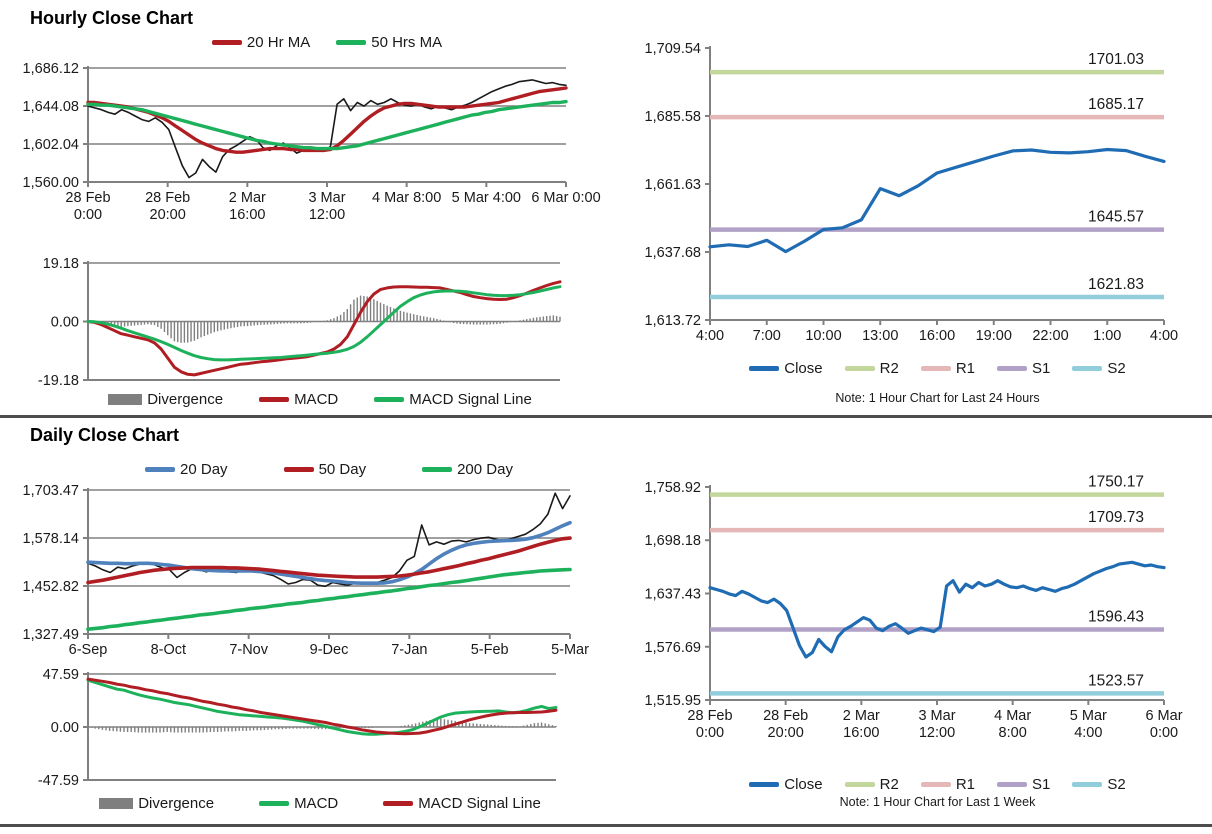  I want to click on legend-item: 200 Day, so click(467, 469).